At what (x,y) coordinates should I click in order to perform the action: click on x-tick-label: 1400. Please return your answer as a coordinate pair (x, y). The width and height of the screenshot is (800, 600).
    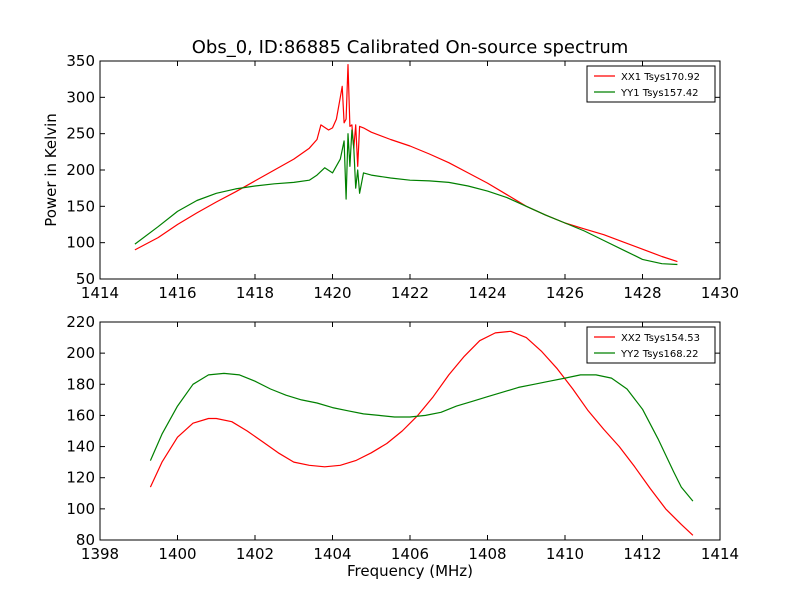
    Looking at the image, I should click on (177, 554).